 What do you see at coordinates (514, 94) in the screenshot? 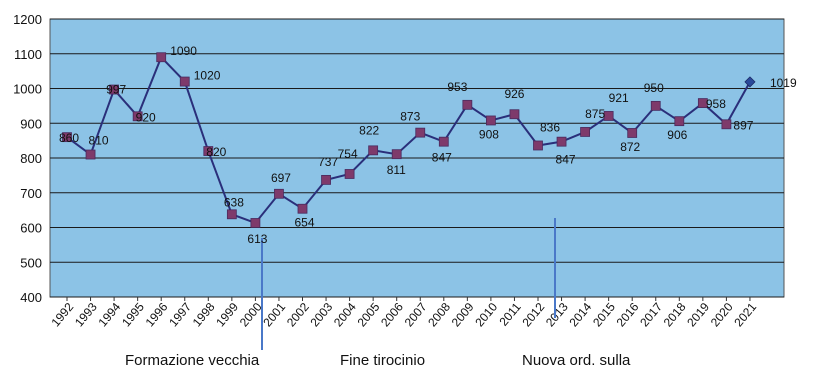
I see `data-label: 926` at bounding box center [514, 94].